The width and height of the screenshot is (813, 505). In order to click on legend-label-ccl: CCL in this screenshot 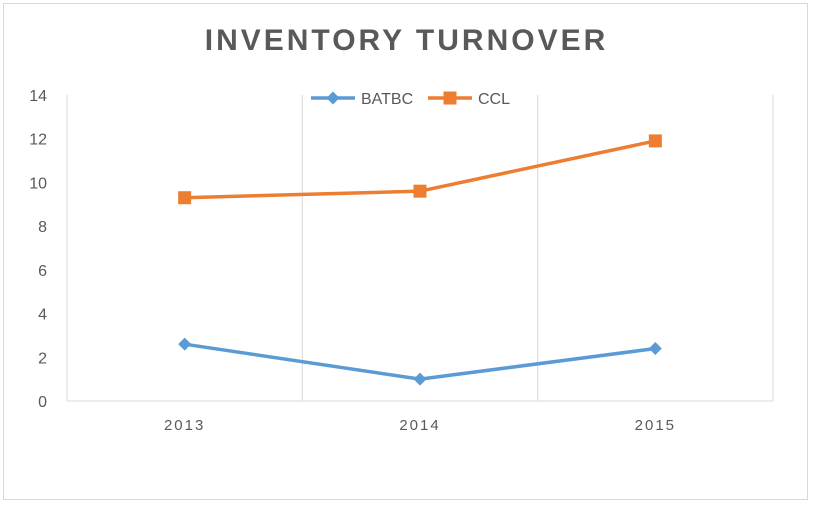, I will do `click(494, 99)`.